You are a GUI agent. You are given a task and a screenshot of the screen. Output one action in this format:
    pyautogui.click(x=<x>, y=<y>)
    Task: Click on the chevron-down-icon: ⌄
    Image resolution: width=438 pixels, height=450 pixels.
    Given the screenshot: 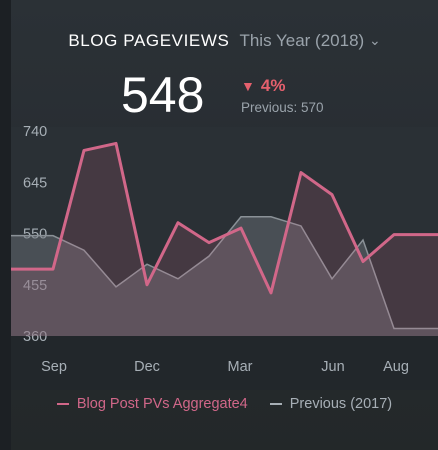 What is the action you would take?
    pyautogui.click(x=374, y=40)
    